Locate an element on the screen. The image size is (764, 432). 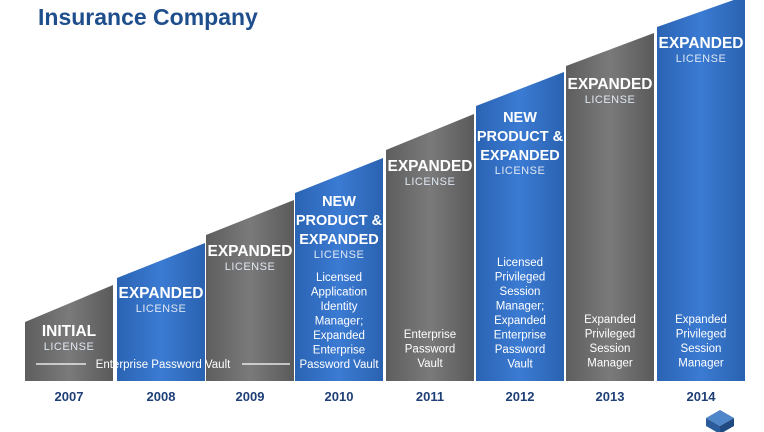
year-label-2008: 2008 is located at coordinates (161, 396).